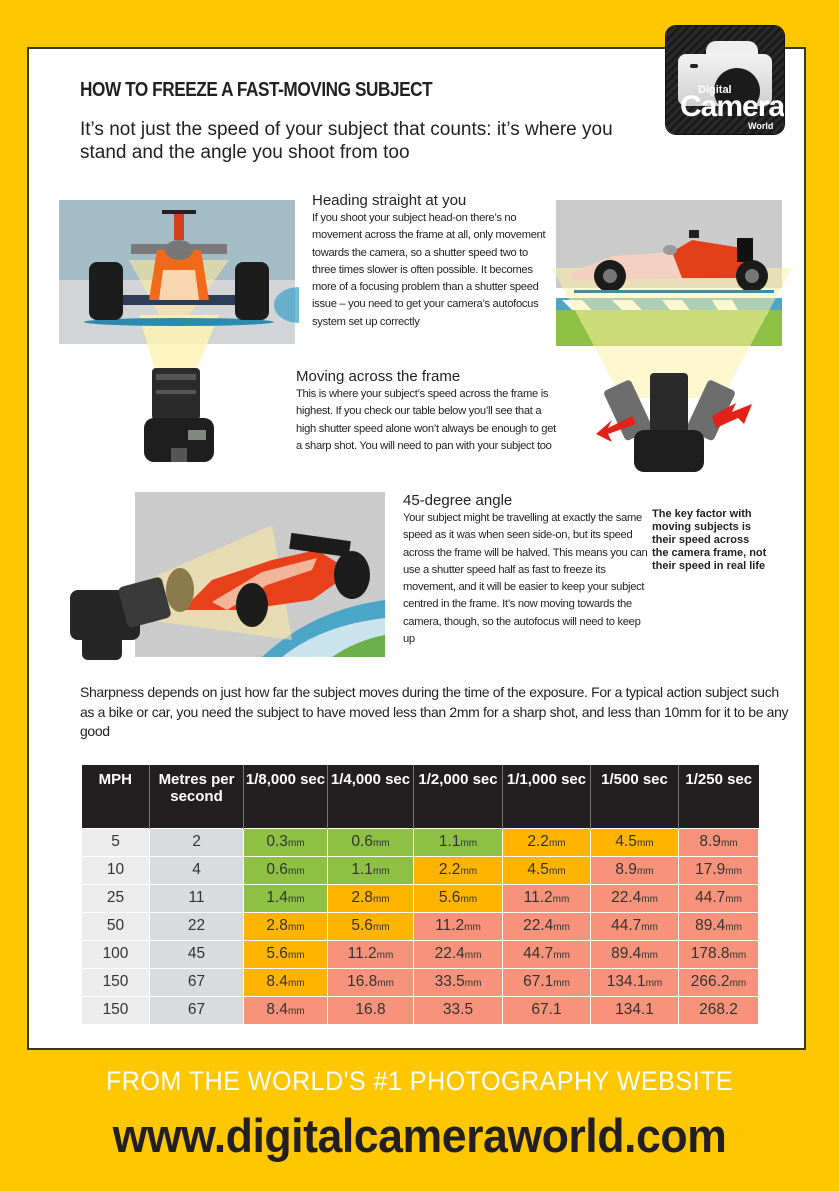 Image resolution: width=839 pixels, height=1191 pixels. I want to click on mps-cell-value: 67, so click(196, 1009).